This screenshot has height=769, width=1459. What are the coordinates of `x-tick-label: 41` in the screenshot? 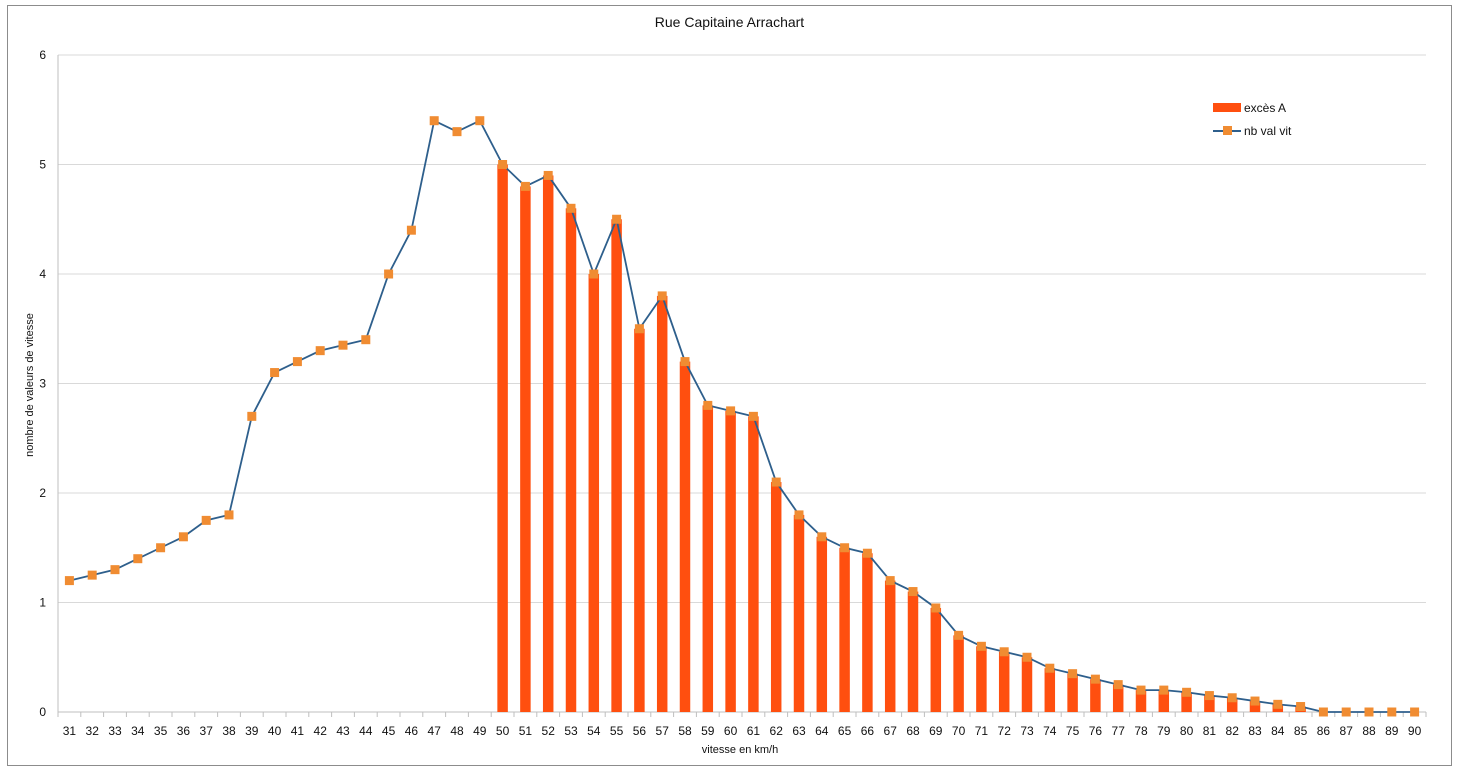 It's located at (298, 731).